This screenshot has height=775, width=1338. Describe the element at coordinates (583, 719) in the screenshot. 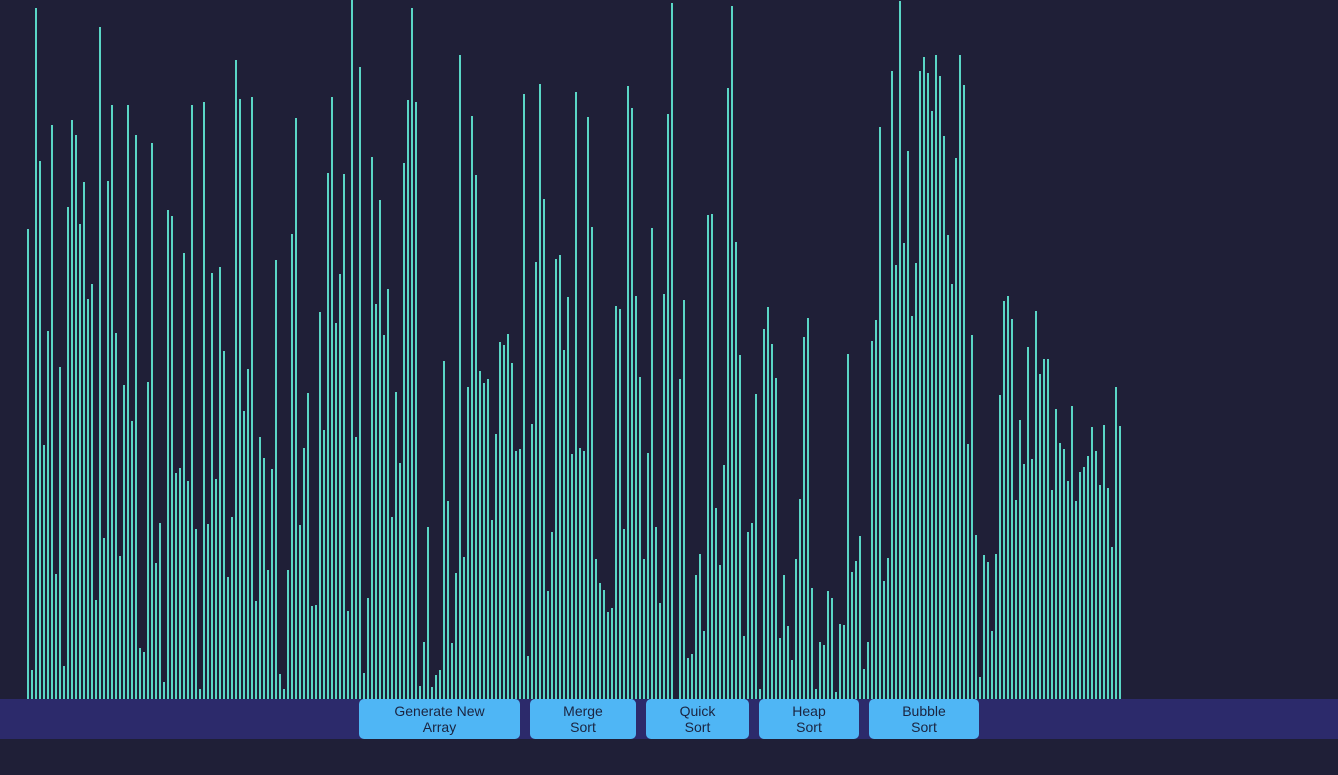

I see `merge-sort-button: Merge Sort` at that location.